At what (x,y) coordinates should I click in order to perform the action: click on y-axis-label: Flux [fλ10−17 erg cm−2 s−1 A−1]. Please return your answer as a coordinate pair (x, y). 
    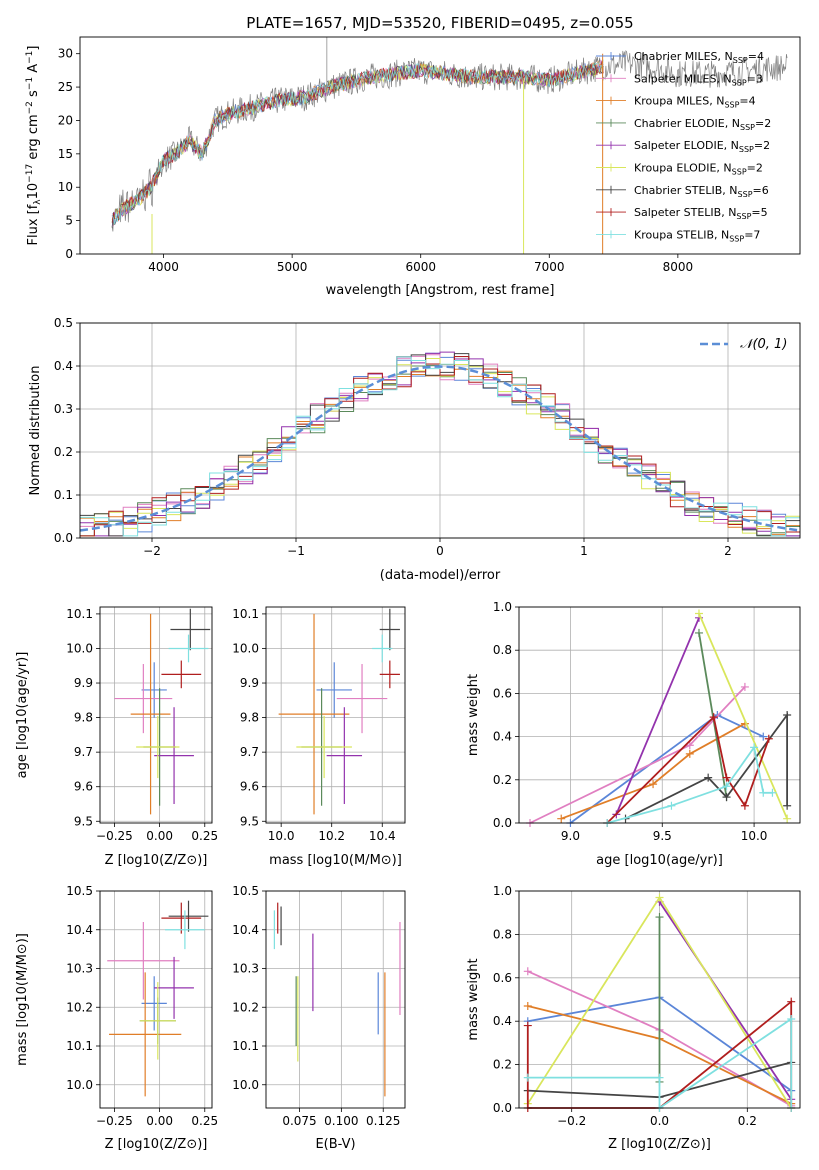
    Looking at the image, I should click on (34, 146).